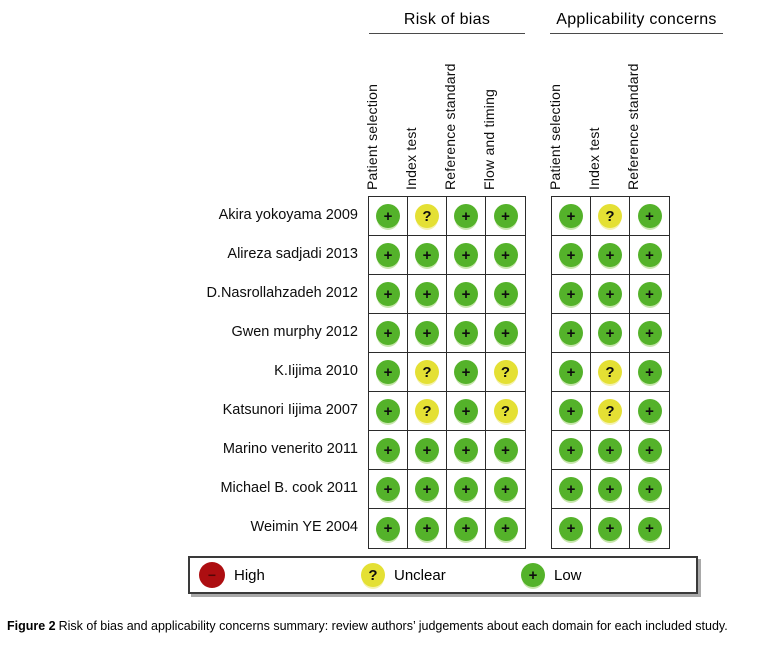 The width and height of the screenshot is (783, 649). I want to click on column-label-index-test: Index test, so click(593, 158).